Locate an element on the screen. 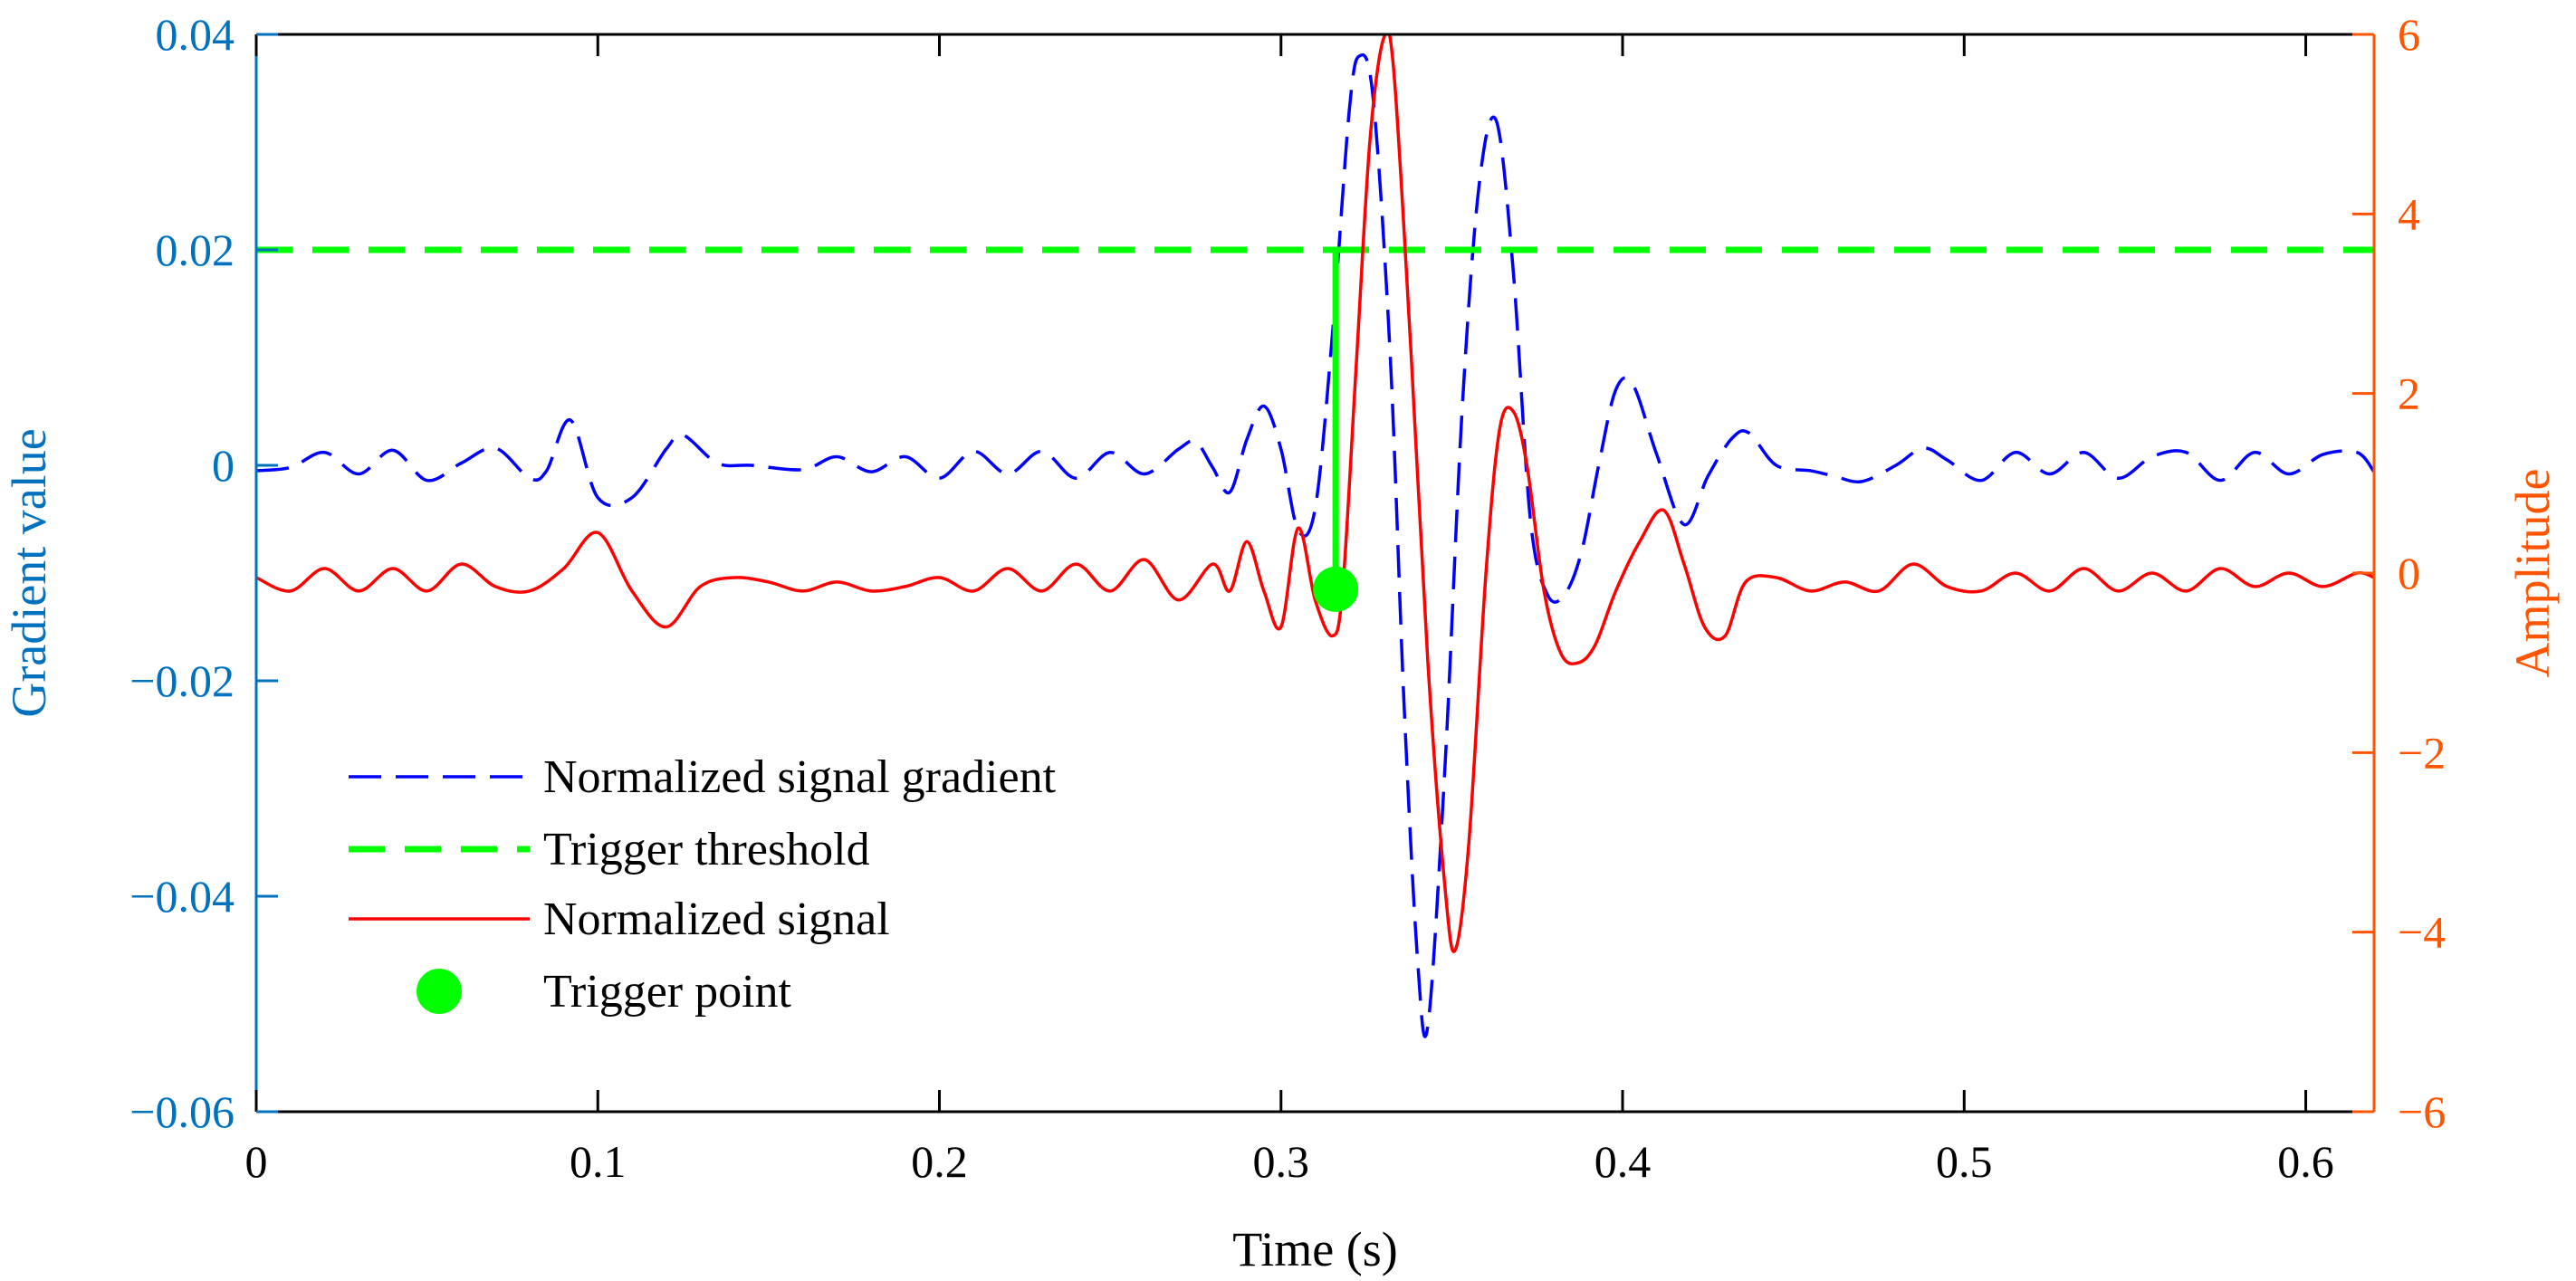 The height and width of the screenshot is (1281, 2576). right-tick-label: −2 is located at coordinates (2422, 752).